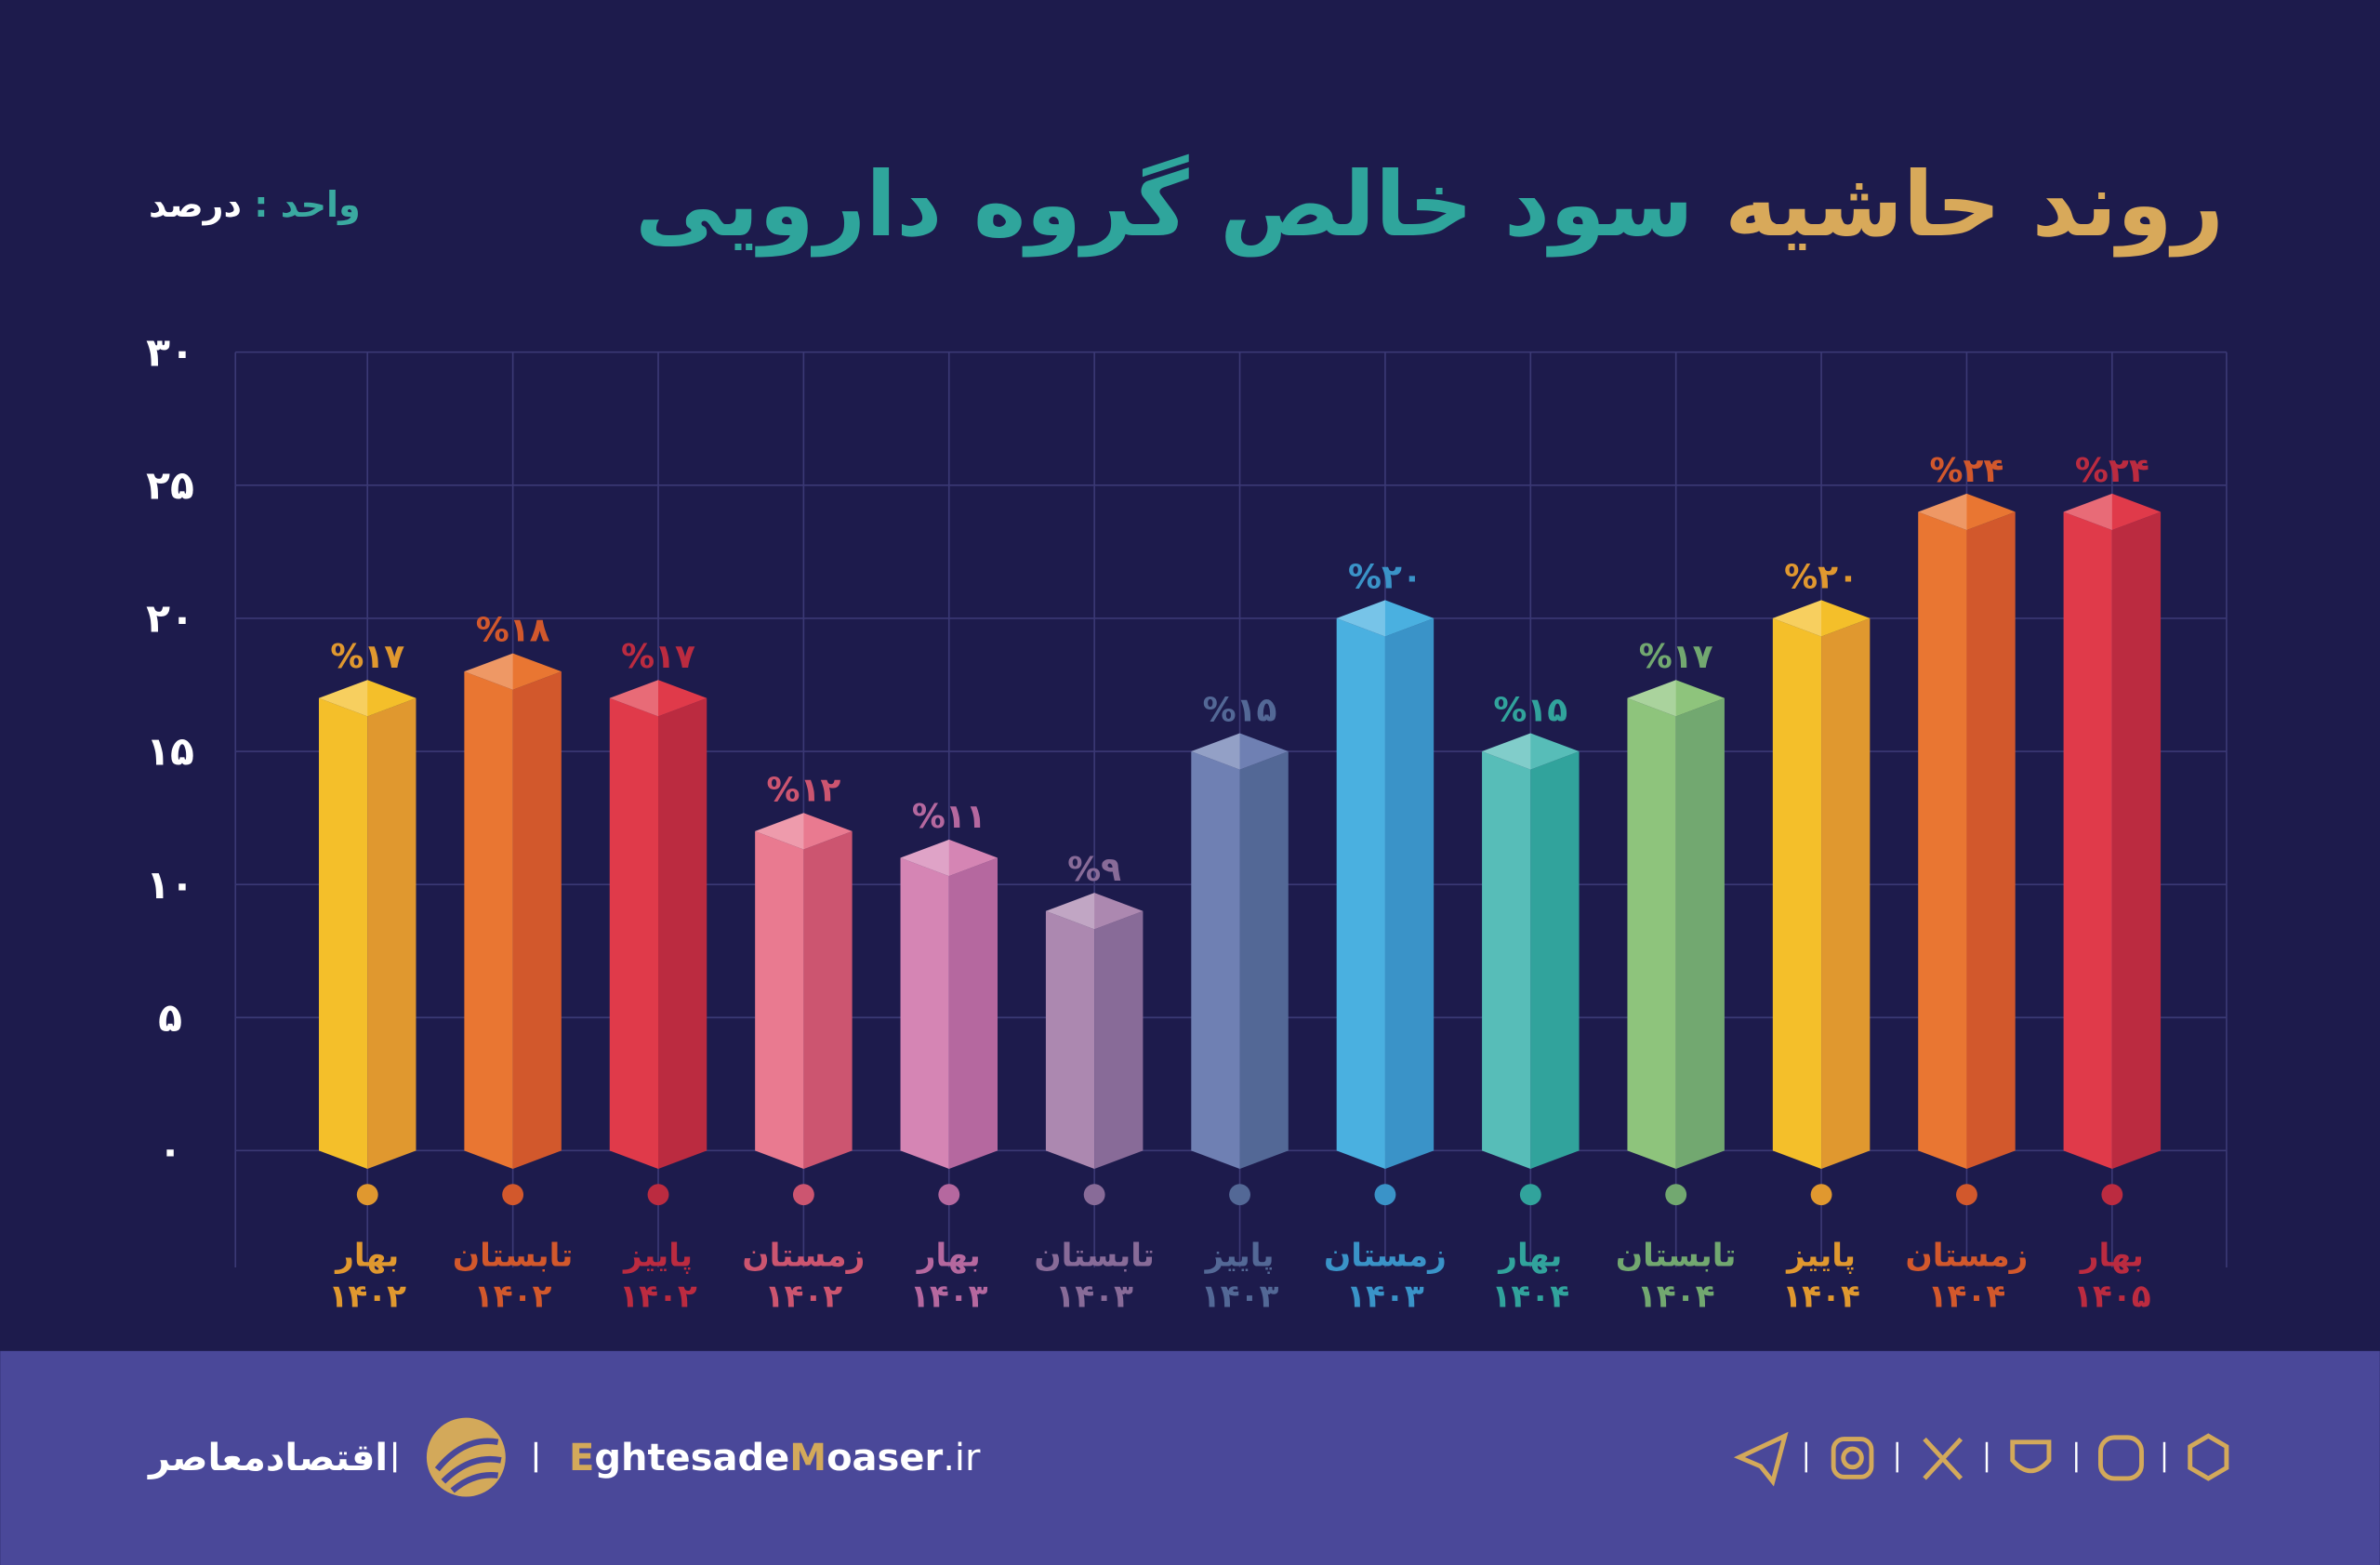 The image size is (2380, 1565). What do you see at coordinates (170, 353) in the screenshot?
I see `y-tick-label: ۳۰` at bounding box center [170, 353].